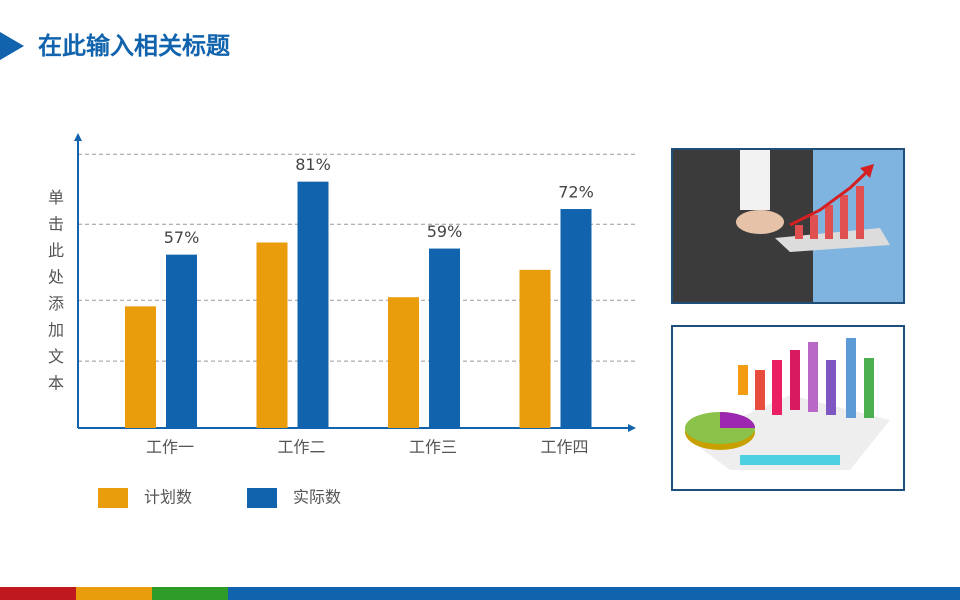  What do you see at coordinates (317, 497) in the screenshot?
I see `legend-label: 实际数` at bounding box center [317, 497].